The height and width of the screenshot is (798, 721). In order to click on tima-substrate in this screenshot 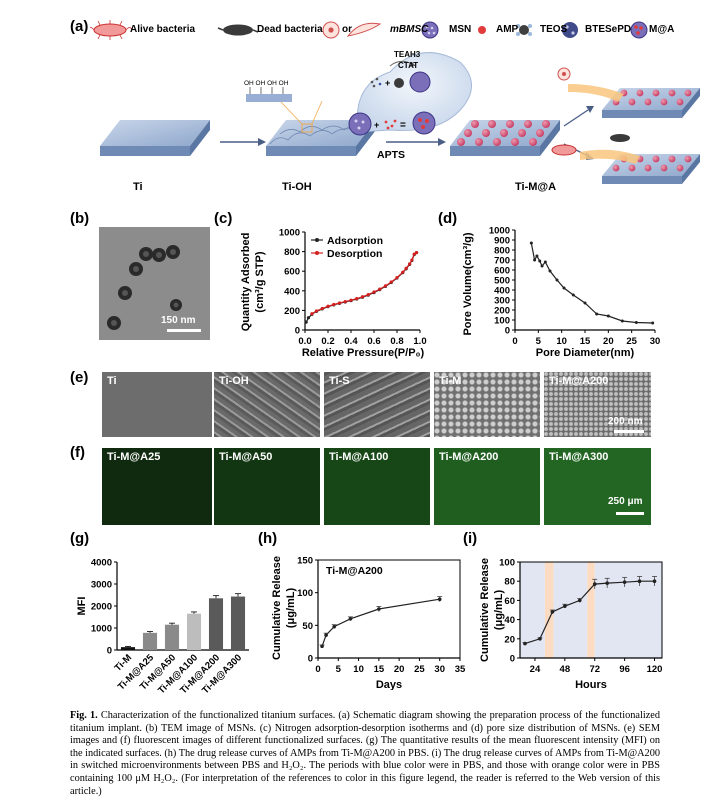, I will do `click(505, 138)`.